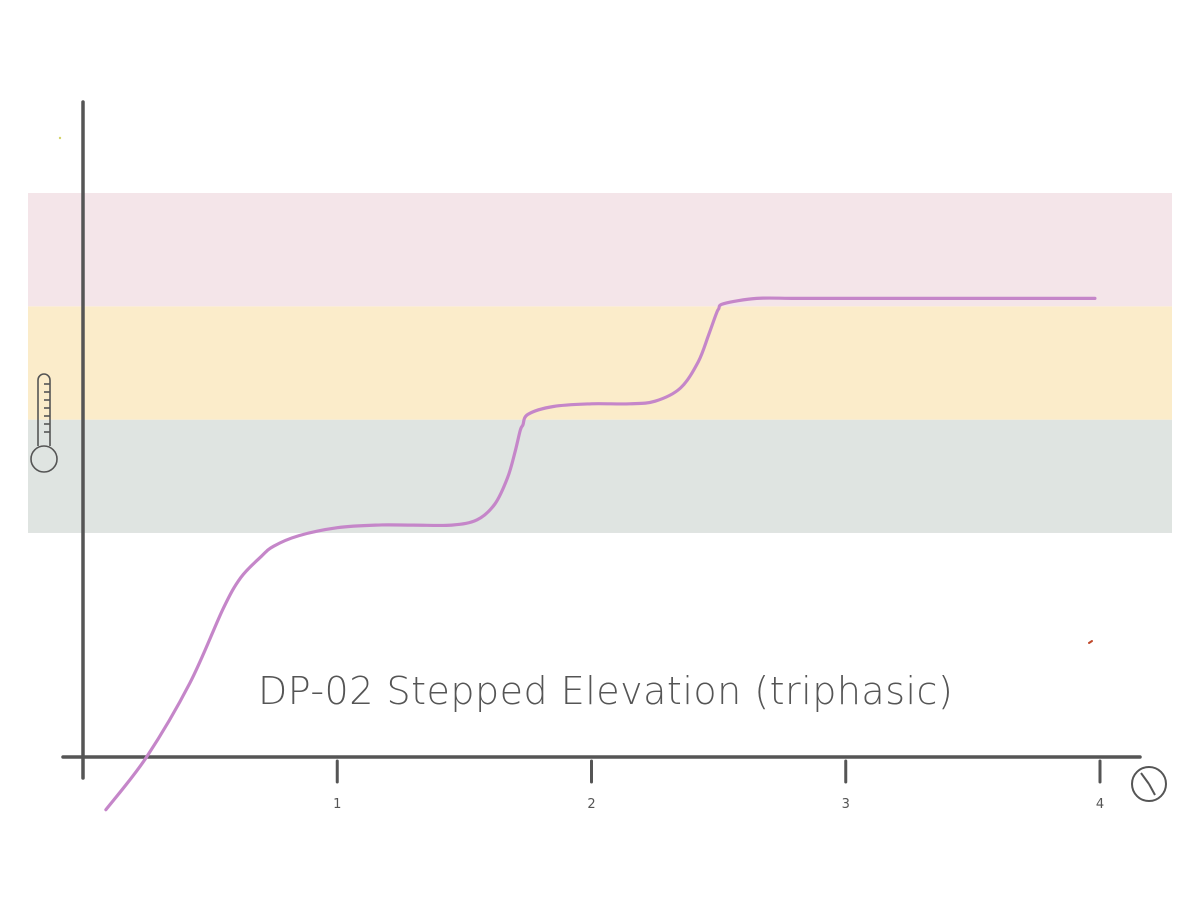 Image resolution: width=1200 pixels, height=900 pixels. I want to click on x-tick-label: 2, so click(591, 804).